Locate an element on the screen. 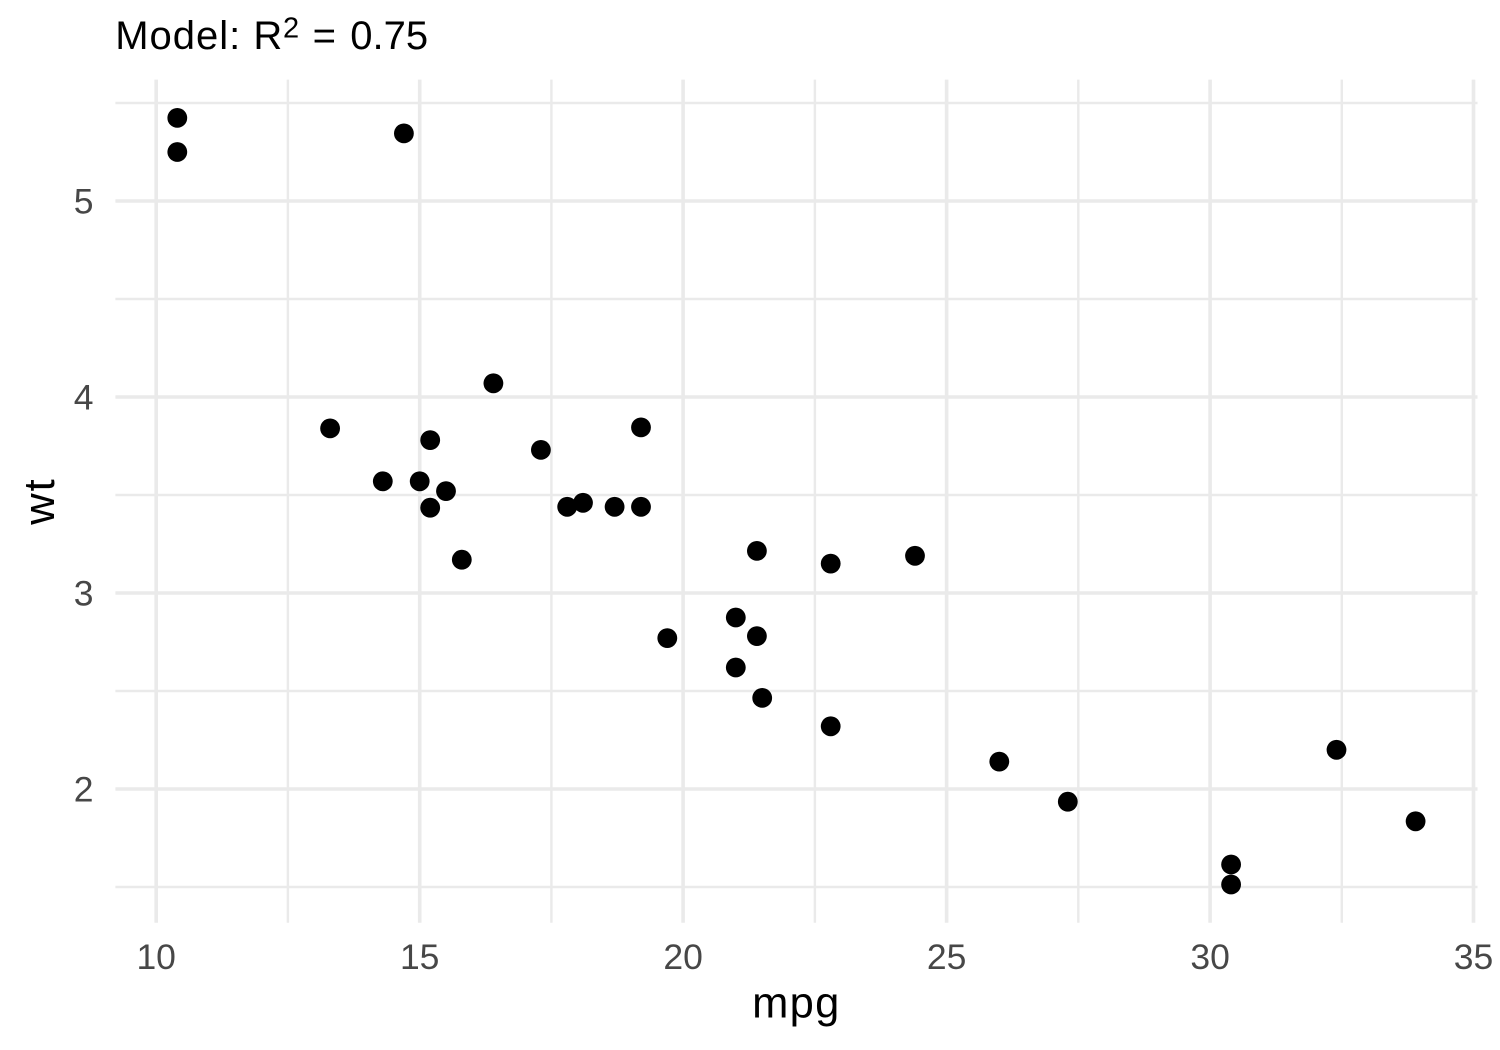  svg-text: 15 is located at coordinates (420, 957).